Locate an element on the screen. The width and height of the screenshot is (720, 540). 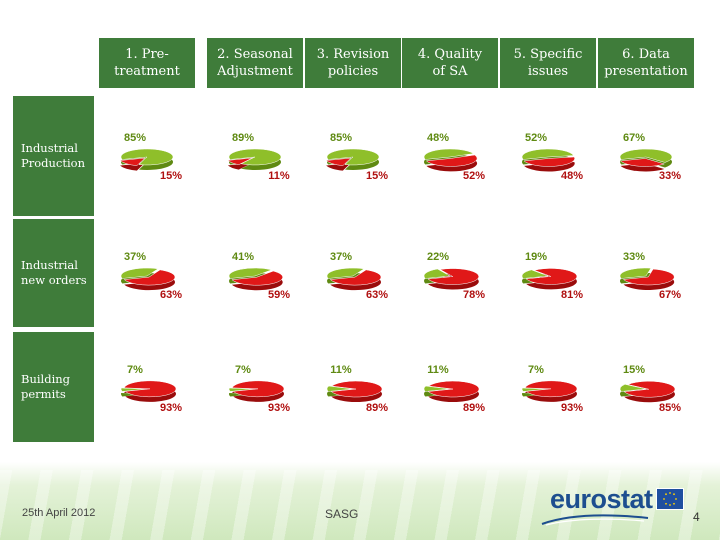
pie-r2-c4-green-label: 22% is located at coordinates (438, 257).